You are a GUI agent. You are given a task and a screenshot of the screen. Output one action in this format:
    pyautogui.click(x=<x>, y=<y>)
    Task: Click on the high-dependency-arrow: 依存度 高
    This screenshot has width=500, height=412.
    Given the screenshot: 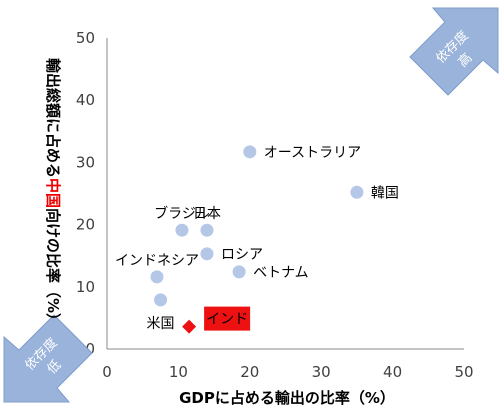 What is the action you would take?
    pyautogui.click(x=454, y=51)
    